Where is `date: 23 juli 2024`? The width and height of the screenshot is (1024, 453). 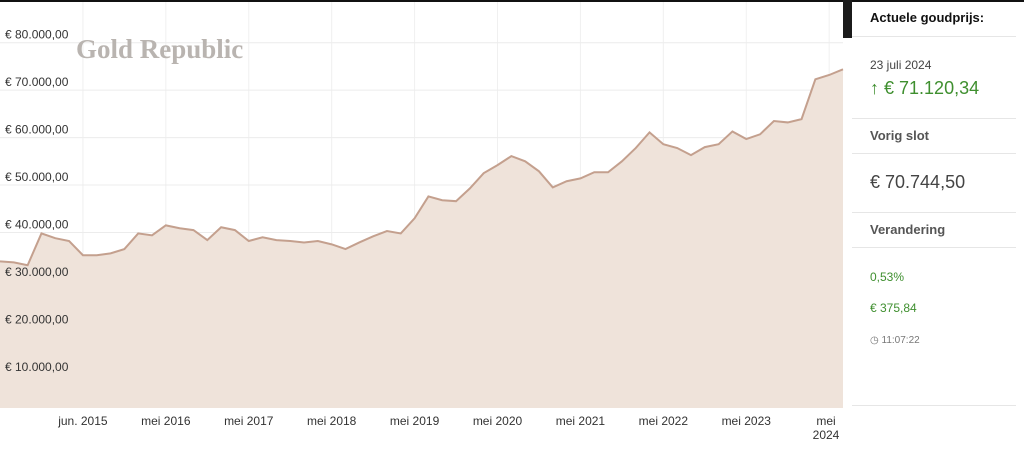 date: 23 juli 2024 is located at coordinates (901, 65).